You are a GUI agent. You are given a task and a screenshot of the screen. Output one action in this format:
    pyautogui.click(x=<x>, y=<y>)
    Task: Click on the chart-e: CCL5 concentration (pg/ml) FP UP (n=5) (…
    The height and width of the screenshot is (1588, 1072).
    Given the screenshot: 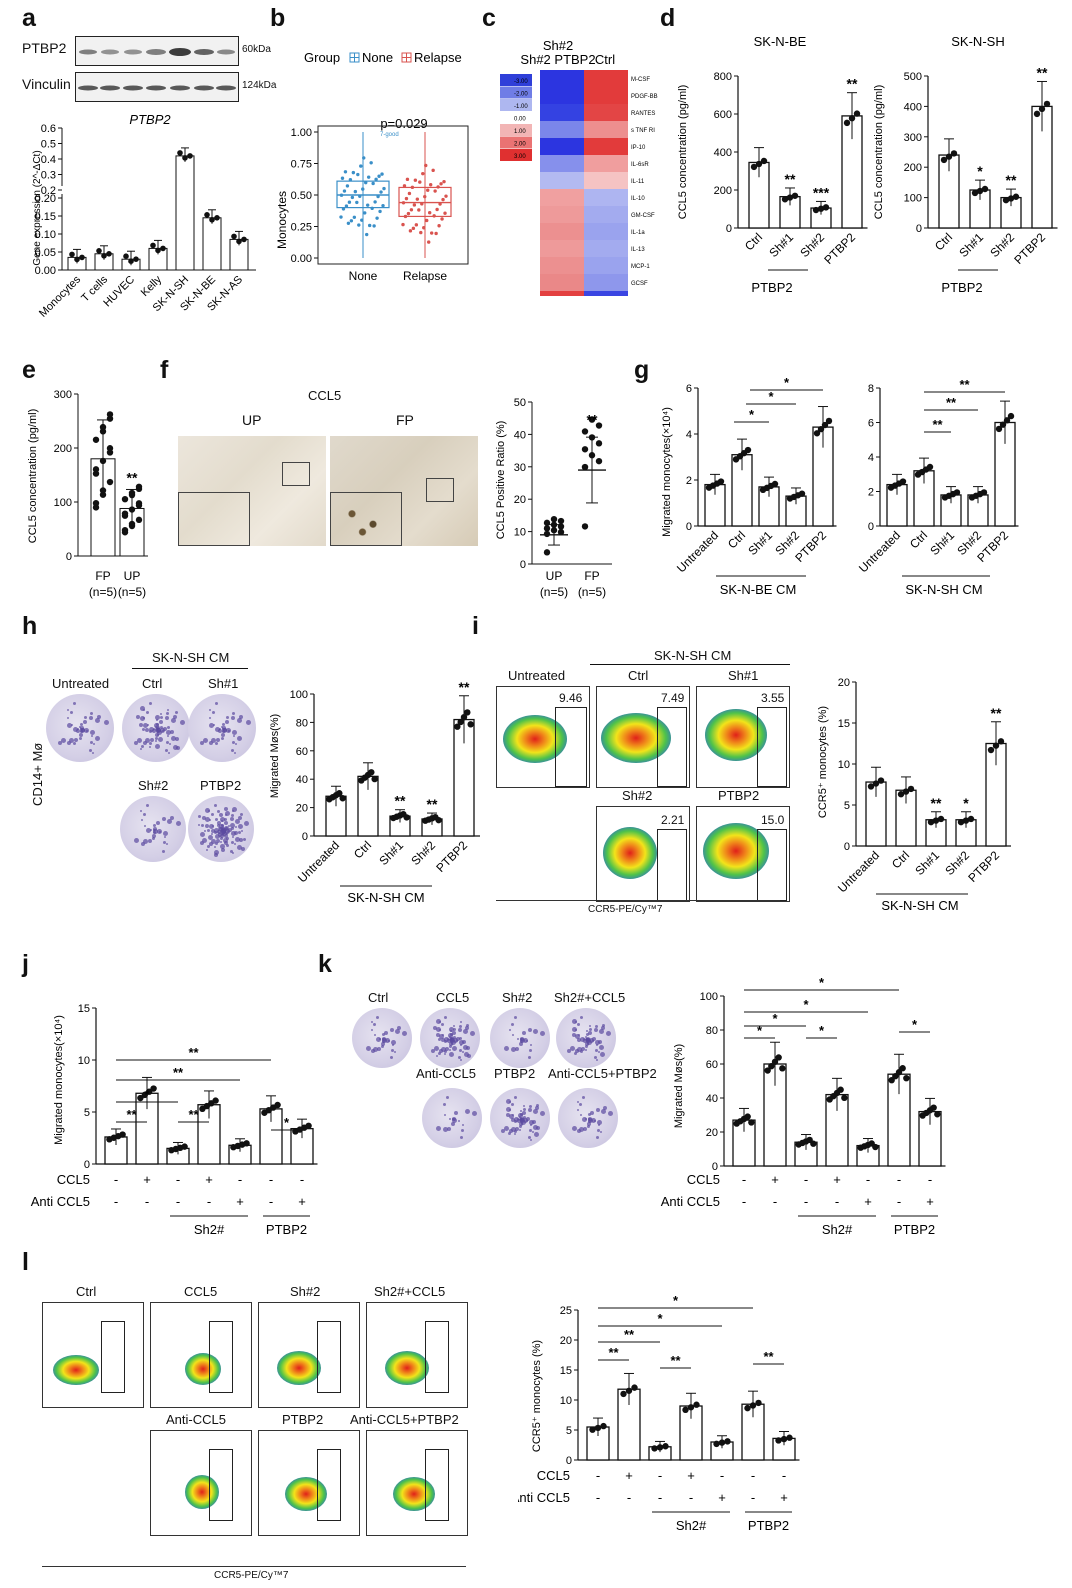 What is the action you would take?
    pyautogui.click(x=87, y=494)
    